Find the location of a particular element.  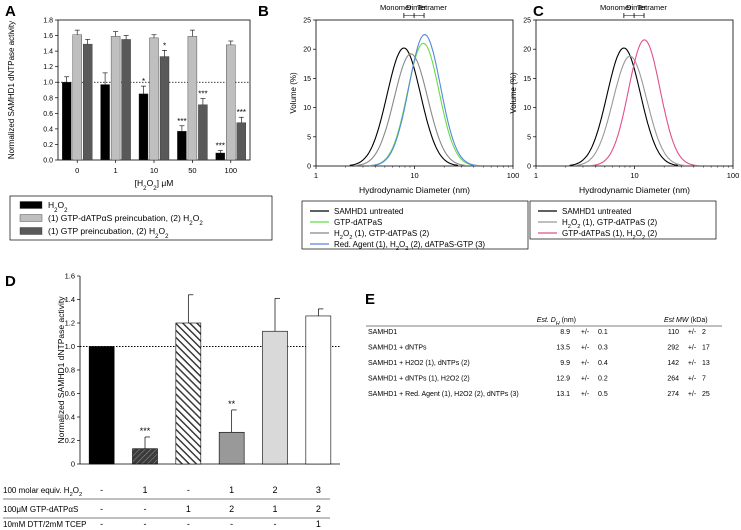

row-dh: 13.5 is located at coordinates (563, 348).